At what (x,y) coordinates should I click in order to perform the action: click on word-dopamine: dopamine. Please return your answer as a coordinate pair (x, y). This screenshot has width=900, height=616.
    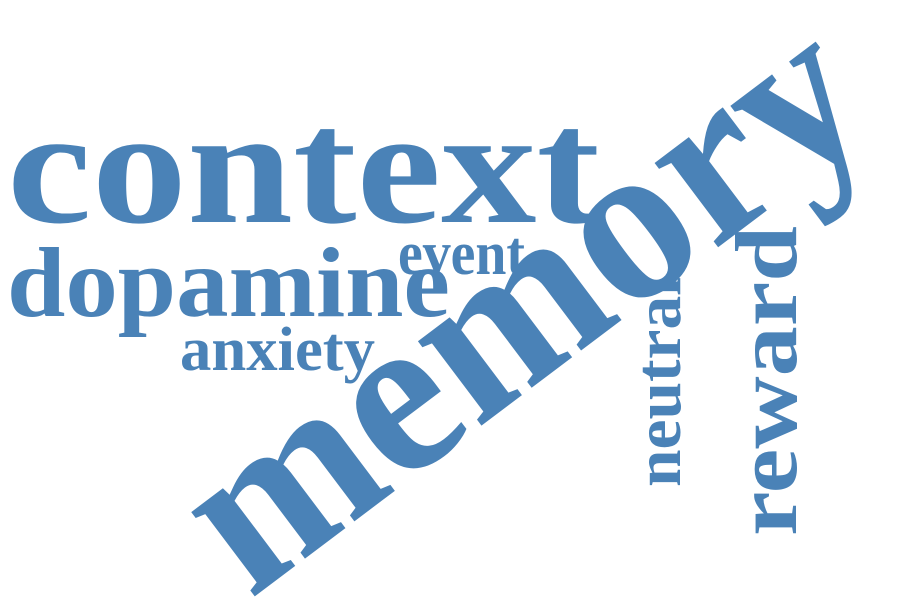
    Looking at the image, I should click on (228, 282).